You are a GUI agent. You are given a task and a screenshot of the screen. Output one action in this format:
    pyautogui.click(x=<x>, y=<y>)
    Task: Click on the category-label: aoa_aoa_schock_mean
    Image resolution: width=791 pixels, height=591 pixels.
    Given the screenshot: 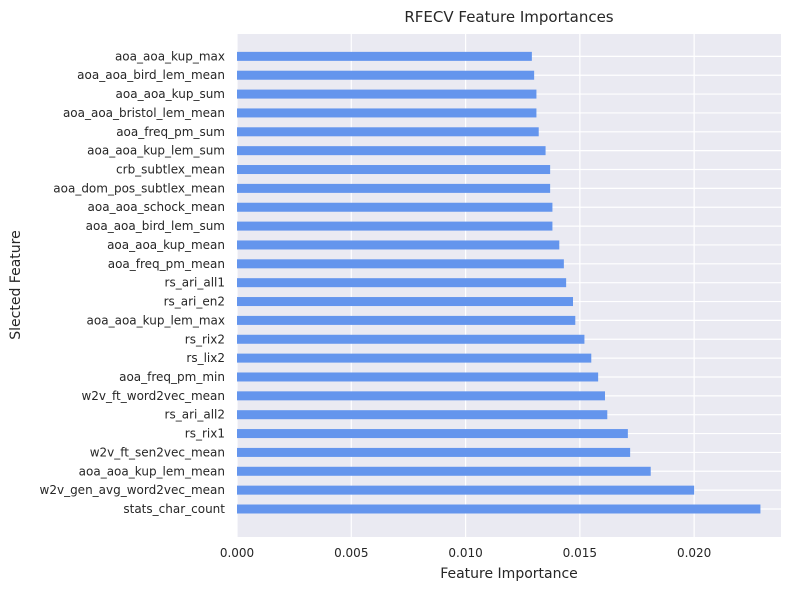 What is the action you would take?
    pyautogui.click(x=156, y=207)
    